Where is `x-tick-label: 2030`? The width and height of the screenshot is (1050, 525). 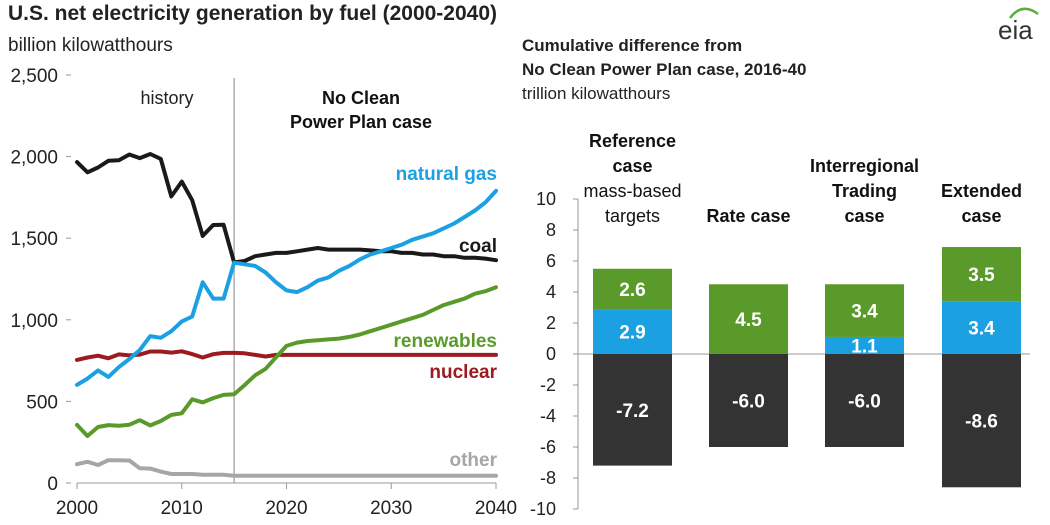
x-tick-label: 2030 is located at coordinates (391, 508).